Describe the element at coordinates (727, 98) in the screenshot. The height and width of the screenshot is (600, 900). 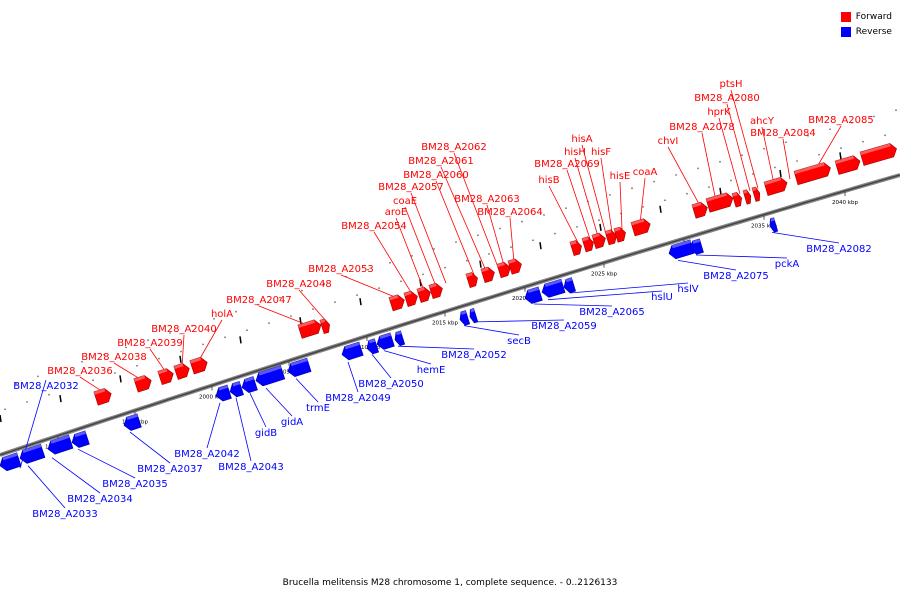
I see `gene-label: BM28_A2080` at that location.